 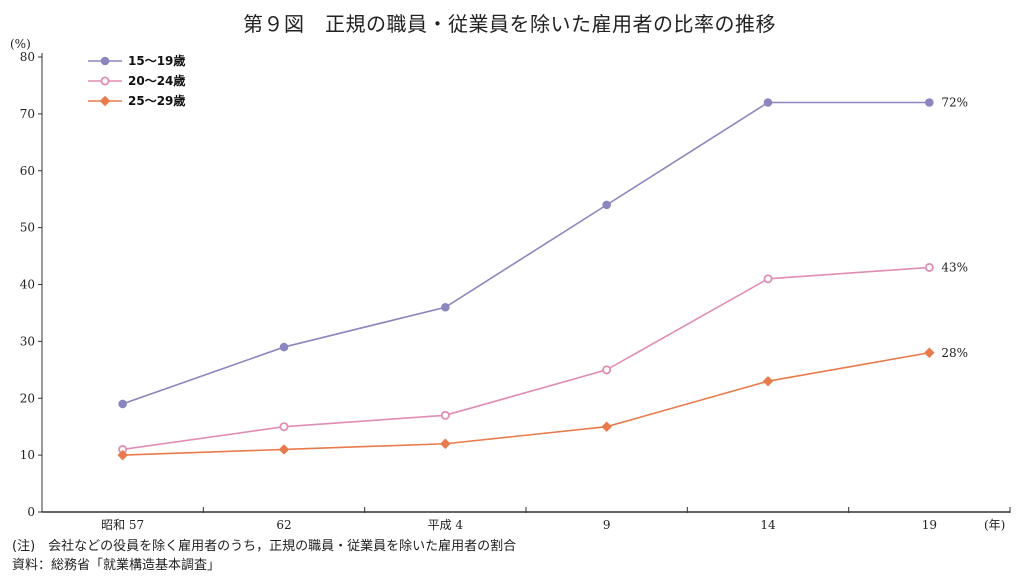 I want to click on legend-item-1: 15～19歳, so click(x=136, y=60).